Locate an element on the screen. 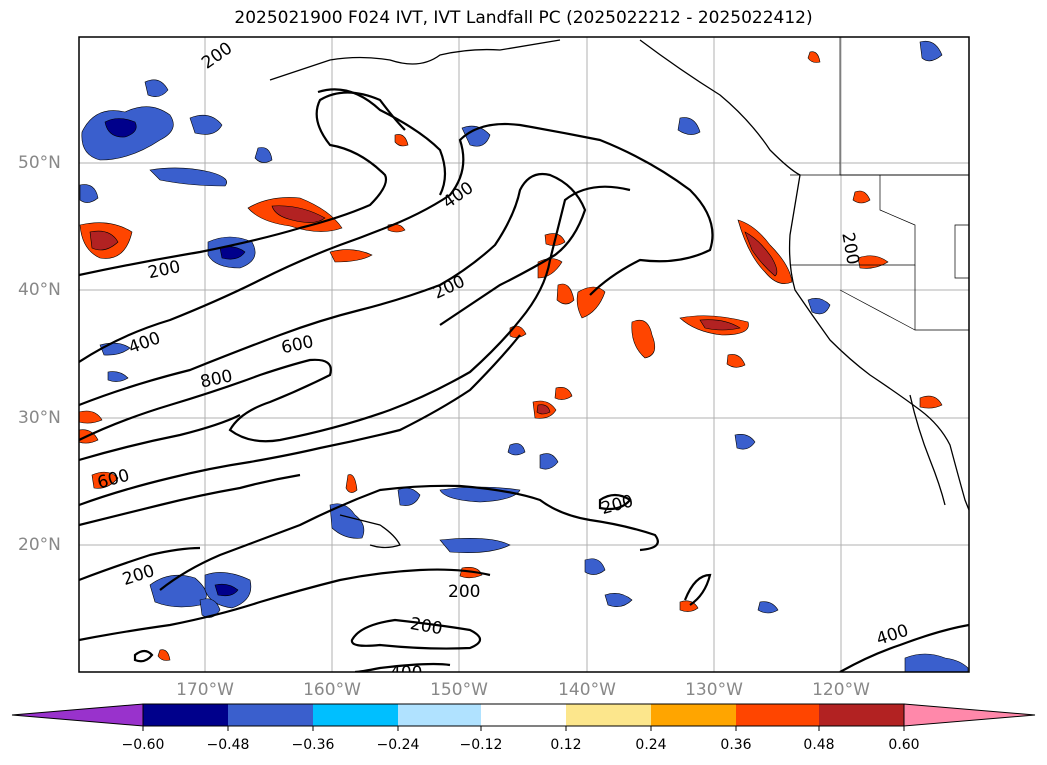  colorbar-tick: −0.36 is located at coordinates (313, 745).